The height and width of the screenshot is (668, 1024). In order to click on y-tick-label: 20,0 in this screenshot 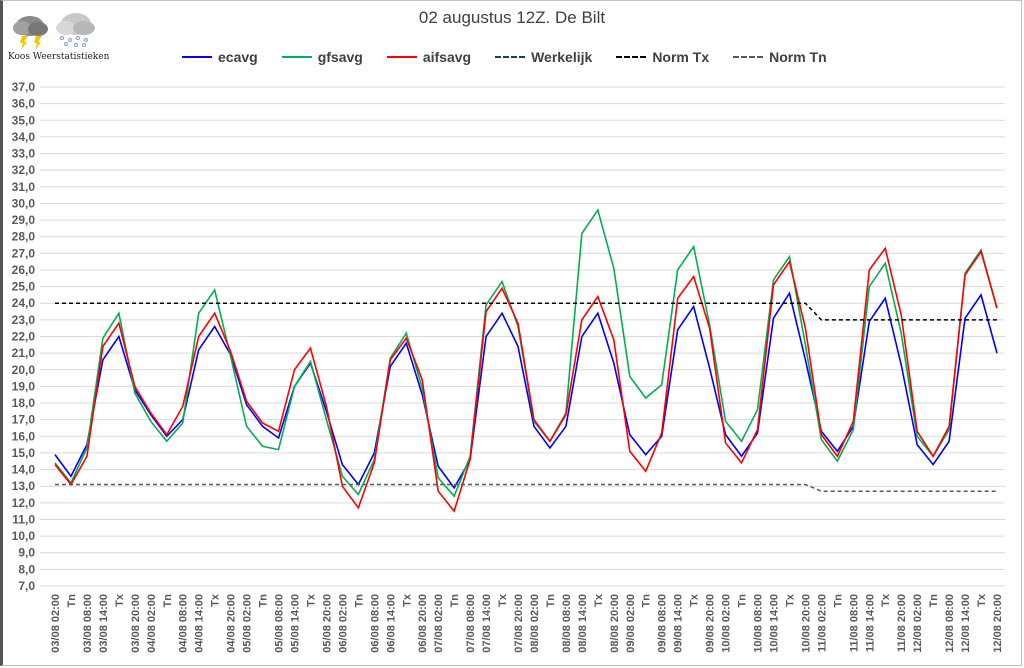, I will do `click(24, 370)`.